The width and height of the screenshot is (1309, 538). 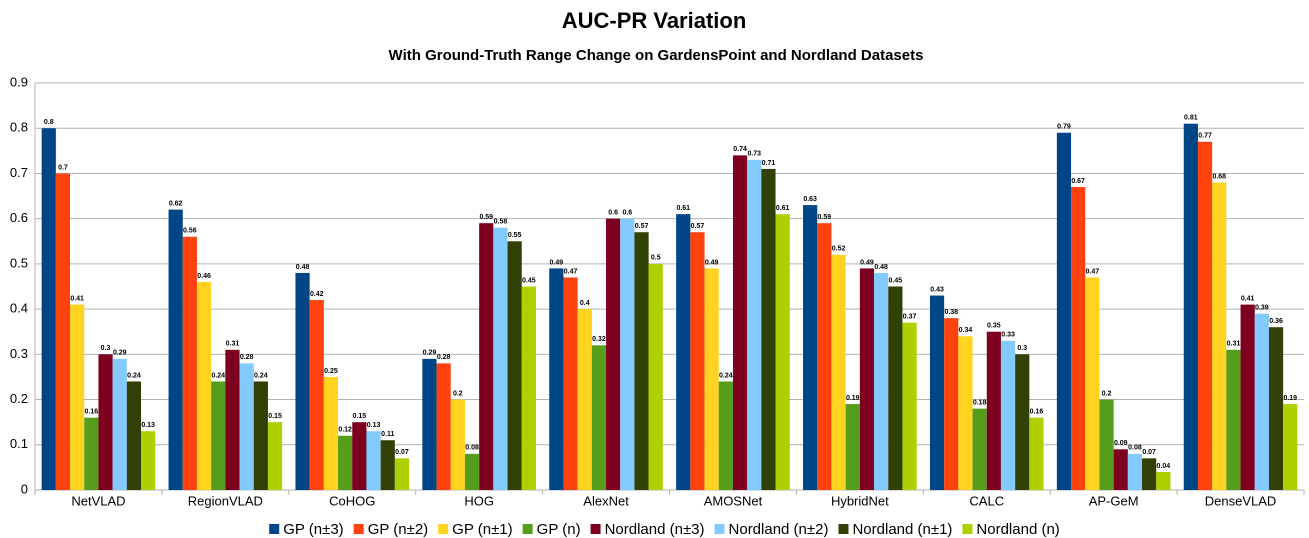 I want to click on value-label: 0.74, so click(x=740, y=149).